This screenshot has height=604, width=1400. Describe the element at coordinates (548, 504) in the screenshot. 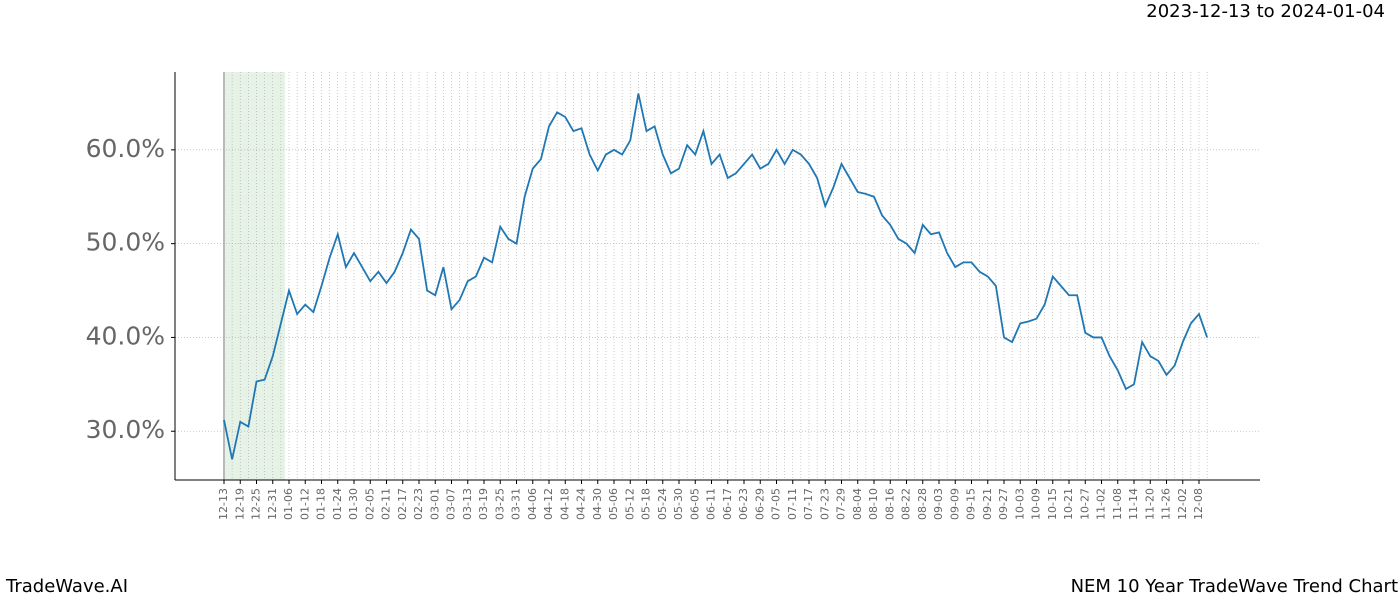

I see `x-tick-label: 04-12` at that location.